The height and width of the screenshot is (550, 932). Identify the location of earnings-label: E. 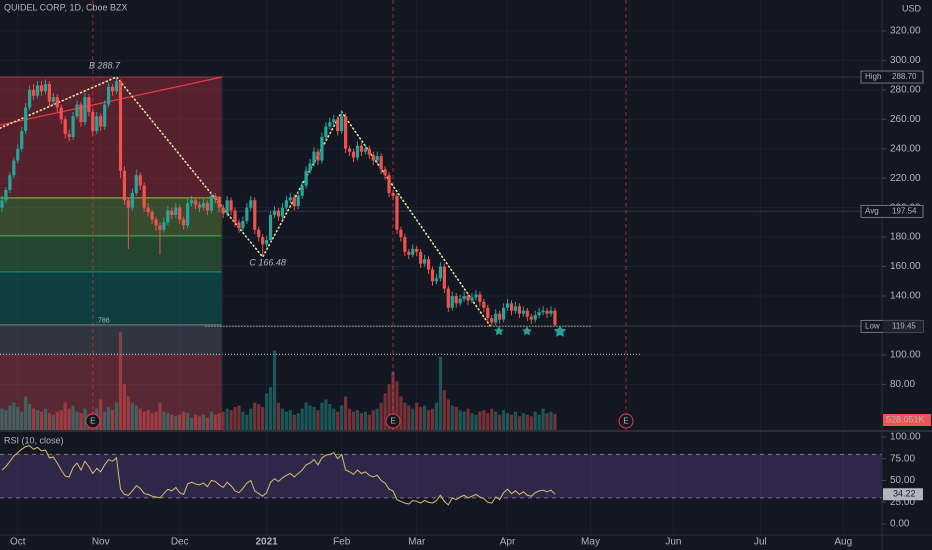
(392, 421).